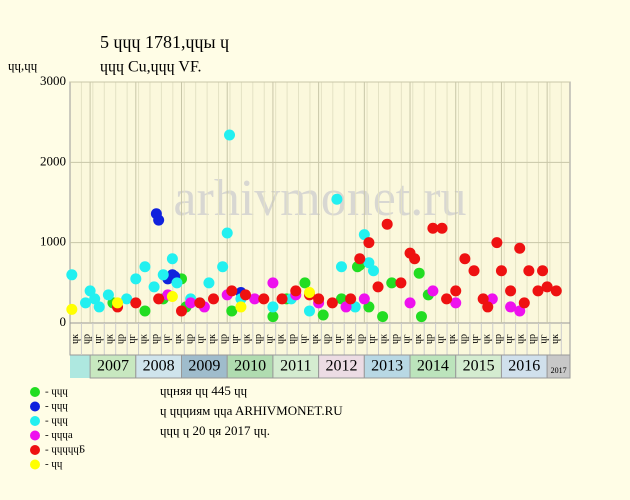 The height and width of the screenshot is (500, 630). I want to click on y-axis-label: ɥɥ,ɥɥ, so click(23, 65).